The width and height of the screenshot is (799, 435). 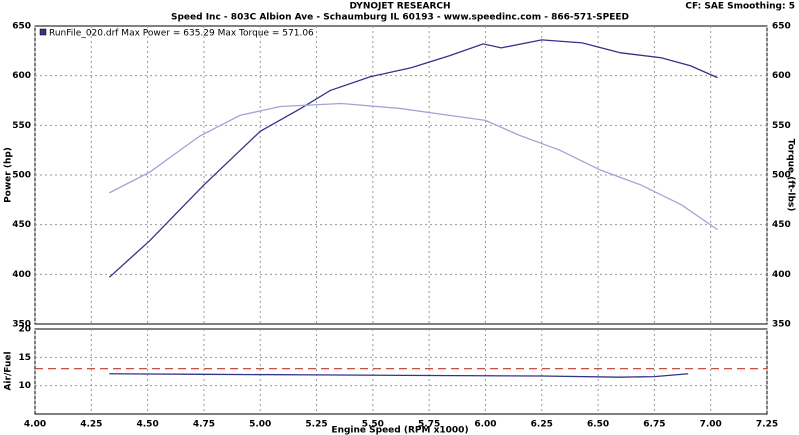 What do you see at coordinates (542, 425) in the screenshot?
I see `x-tick-label: 6.25` at bounding box center [542, 425].